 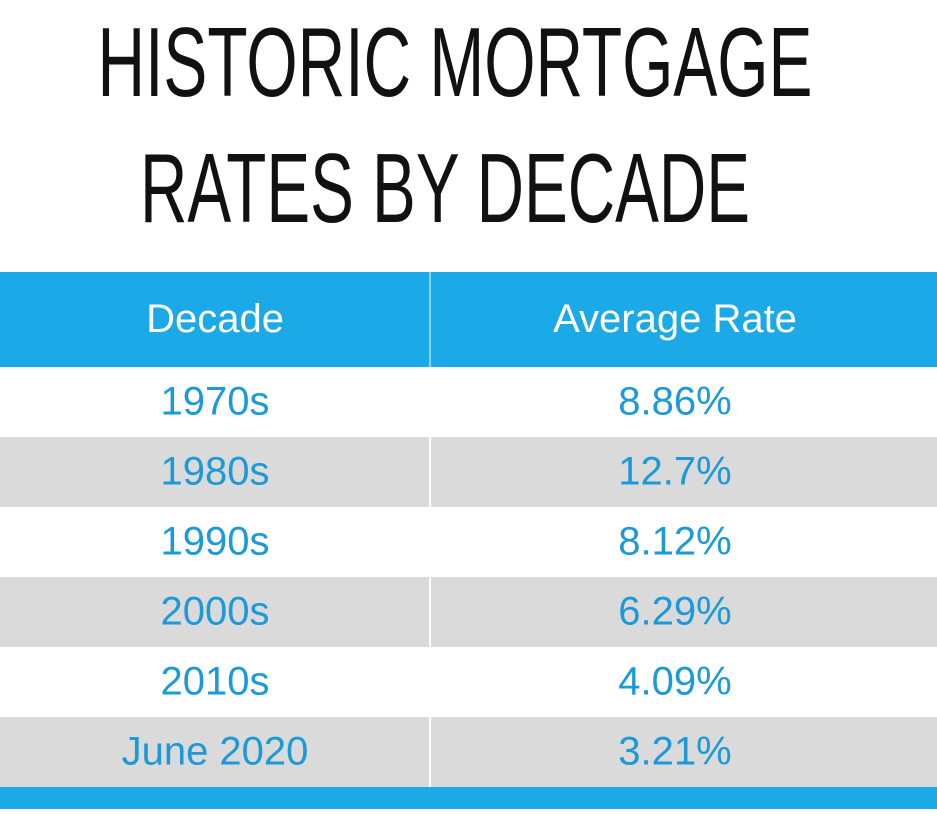 I want to click on header-cell: Average Rate, so click(x=675, y=319).